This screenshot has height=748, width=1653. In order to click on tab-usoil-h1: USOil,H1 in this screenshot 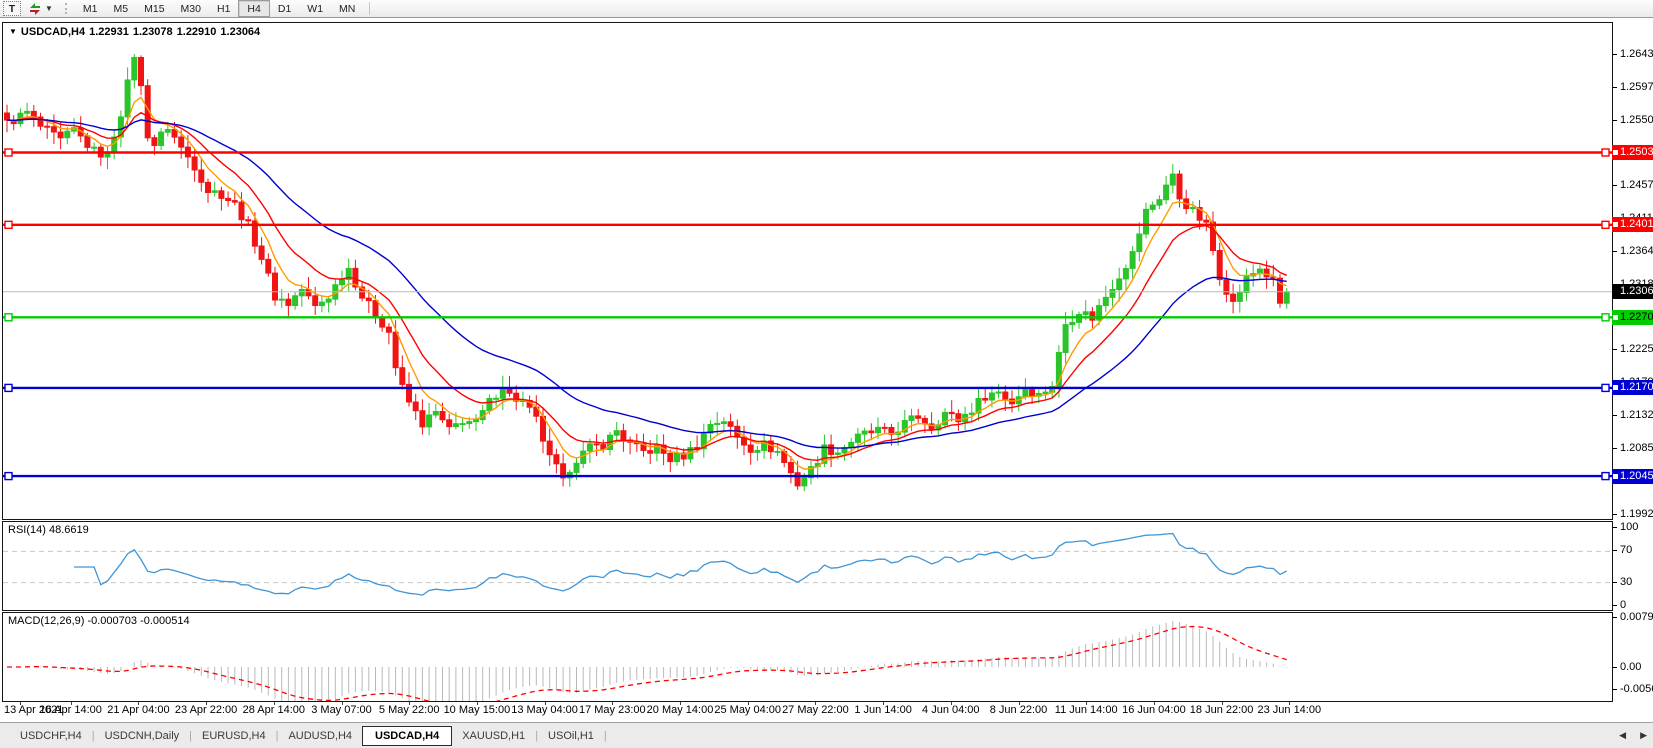, I will do `click(571, 735)`.